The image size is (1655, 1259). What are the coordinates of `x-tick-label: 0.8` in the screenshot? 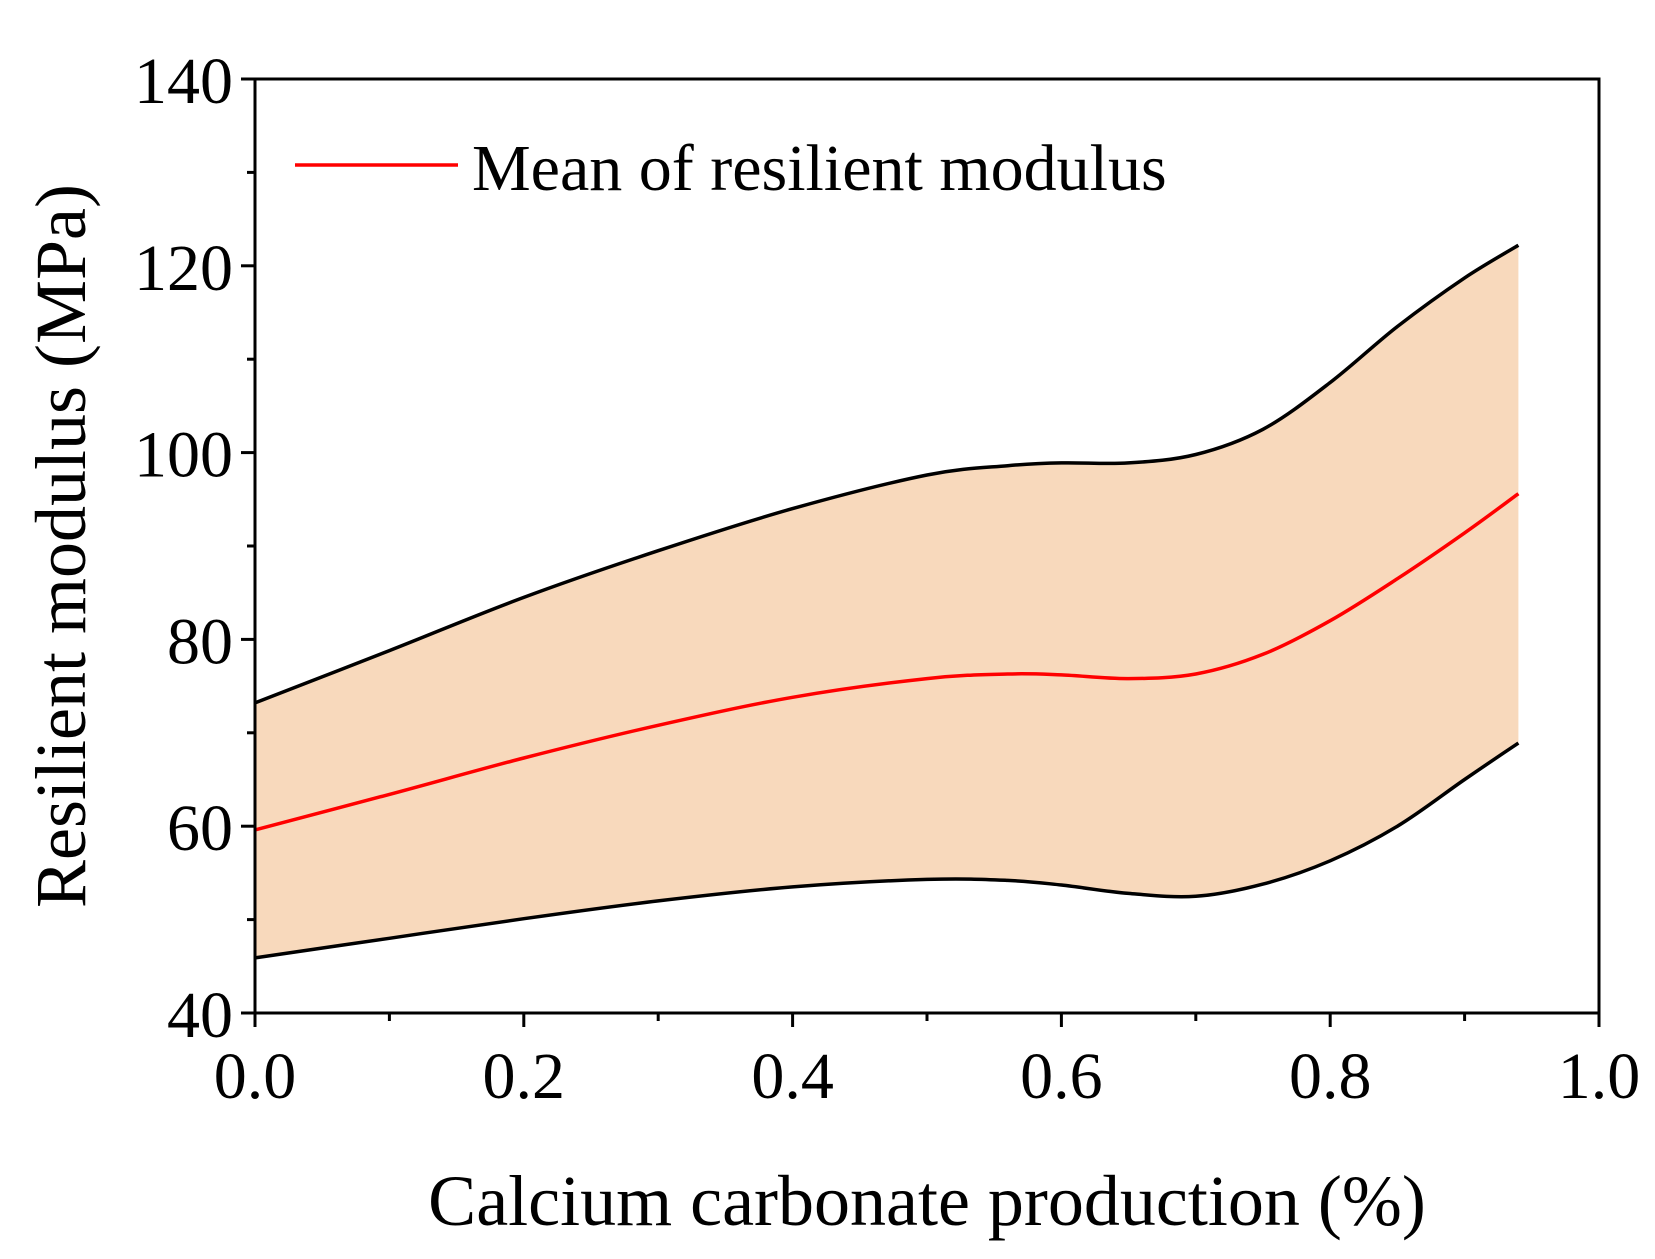 It's located at (1330, 1076).